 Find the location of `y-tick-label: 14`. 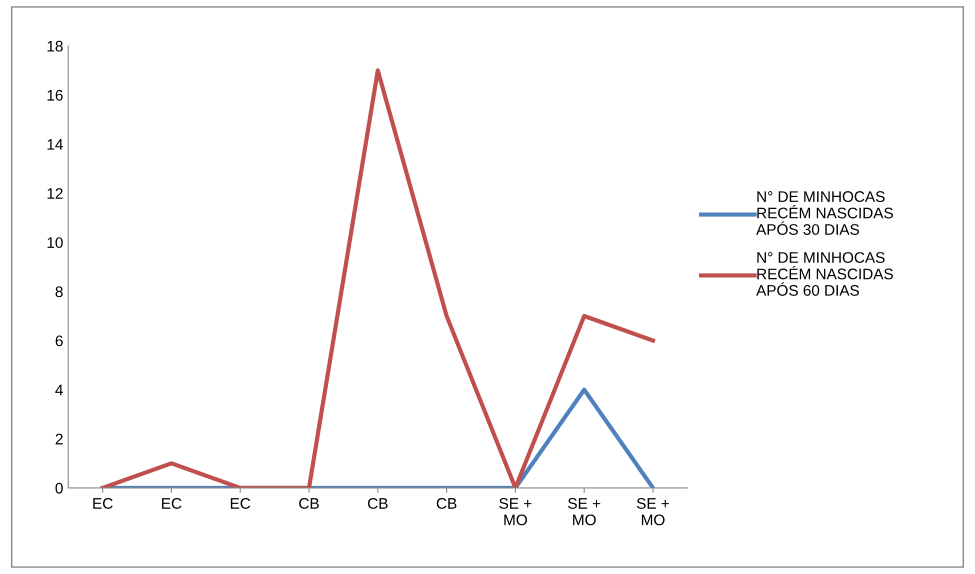

y-tick-label: 14 is located at coordinates (55, 144).